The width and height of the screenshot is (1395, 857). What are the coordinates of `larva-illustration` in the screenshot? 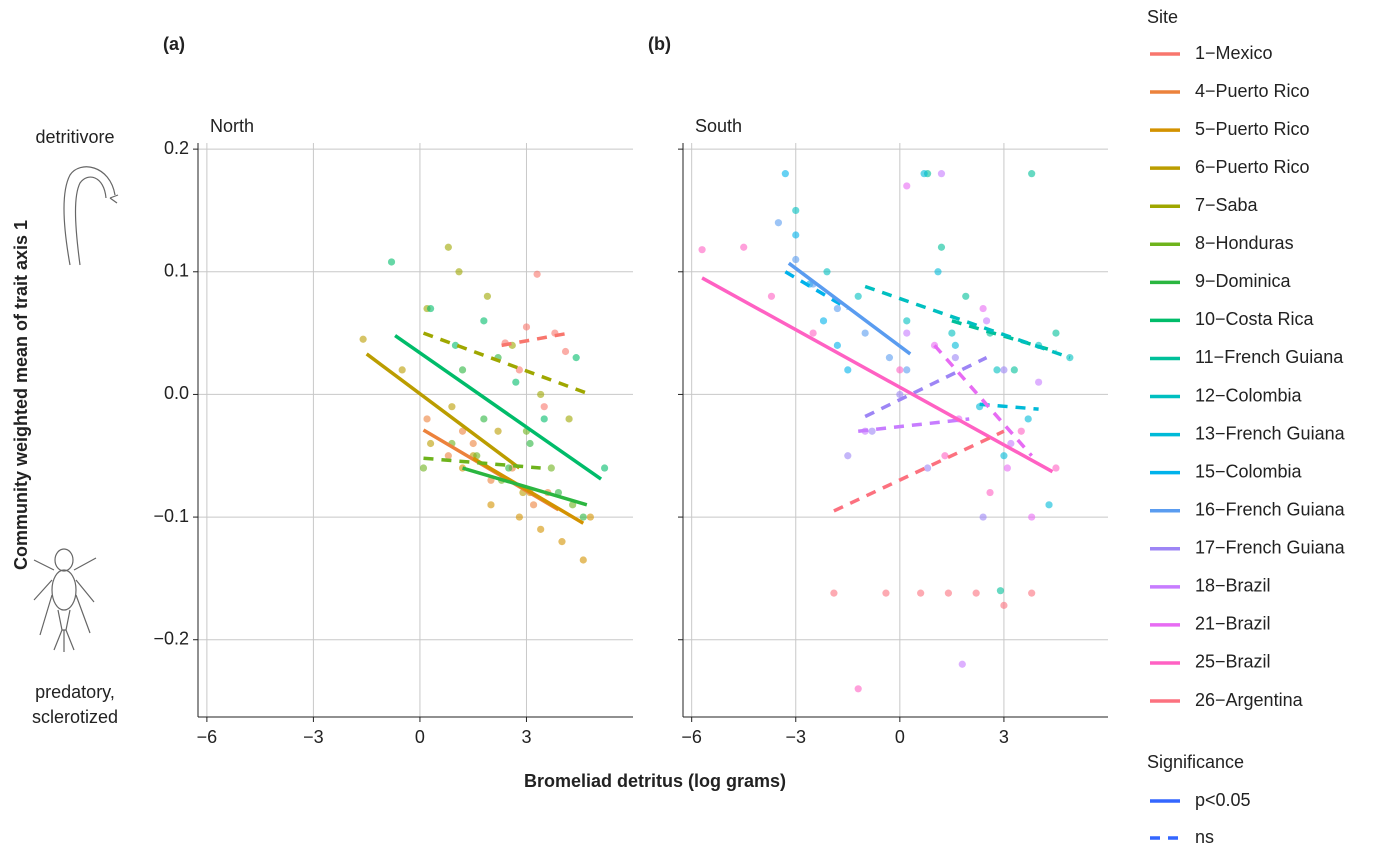 It's located at (91, 216).